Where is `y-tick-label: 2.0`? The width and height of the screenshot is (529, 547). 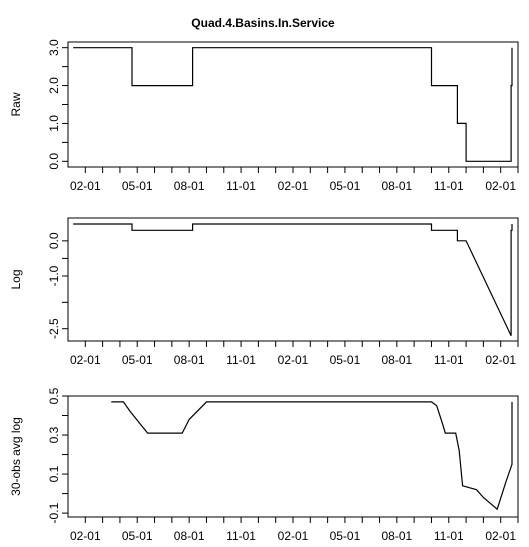 y-tick-label: 2.0 is located at coordinates (54, 85).